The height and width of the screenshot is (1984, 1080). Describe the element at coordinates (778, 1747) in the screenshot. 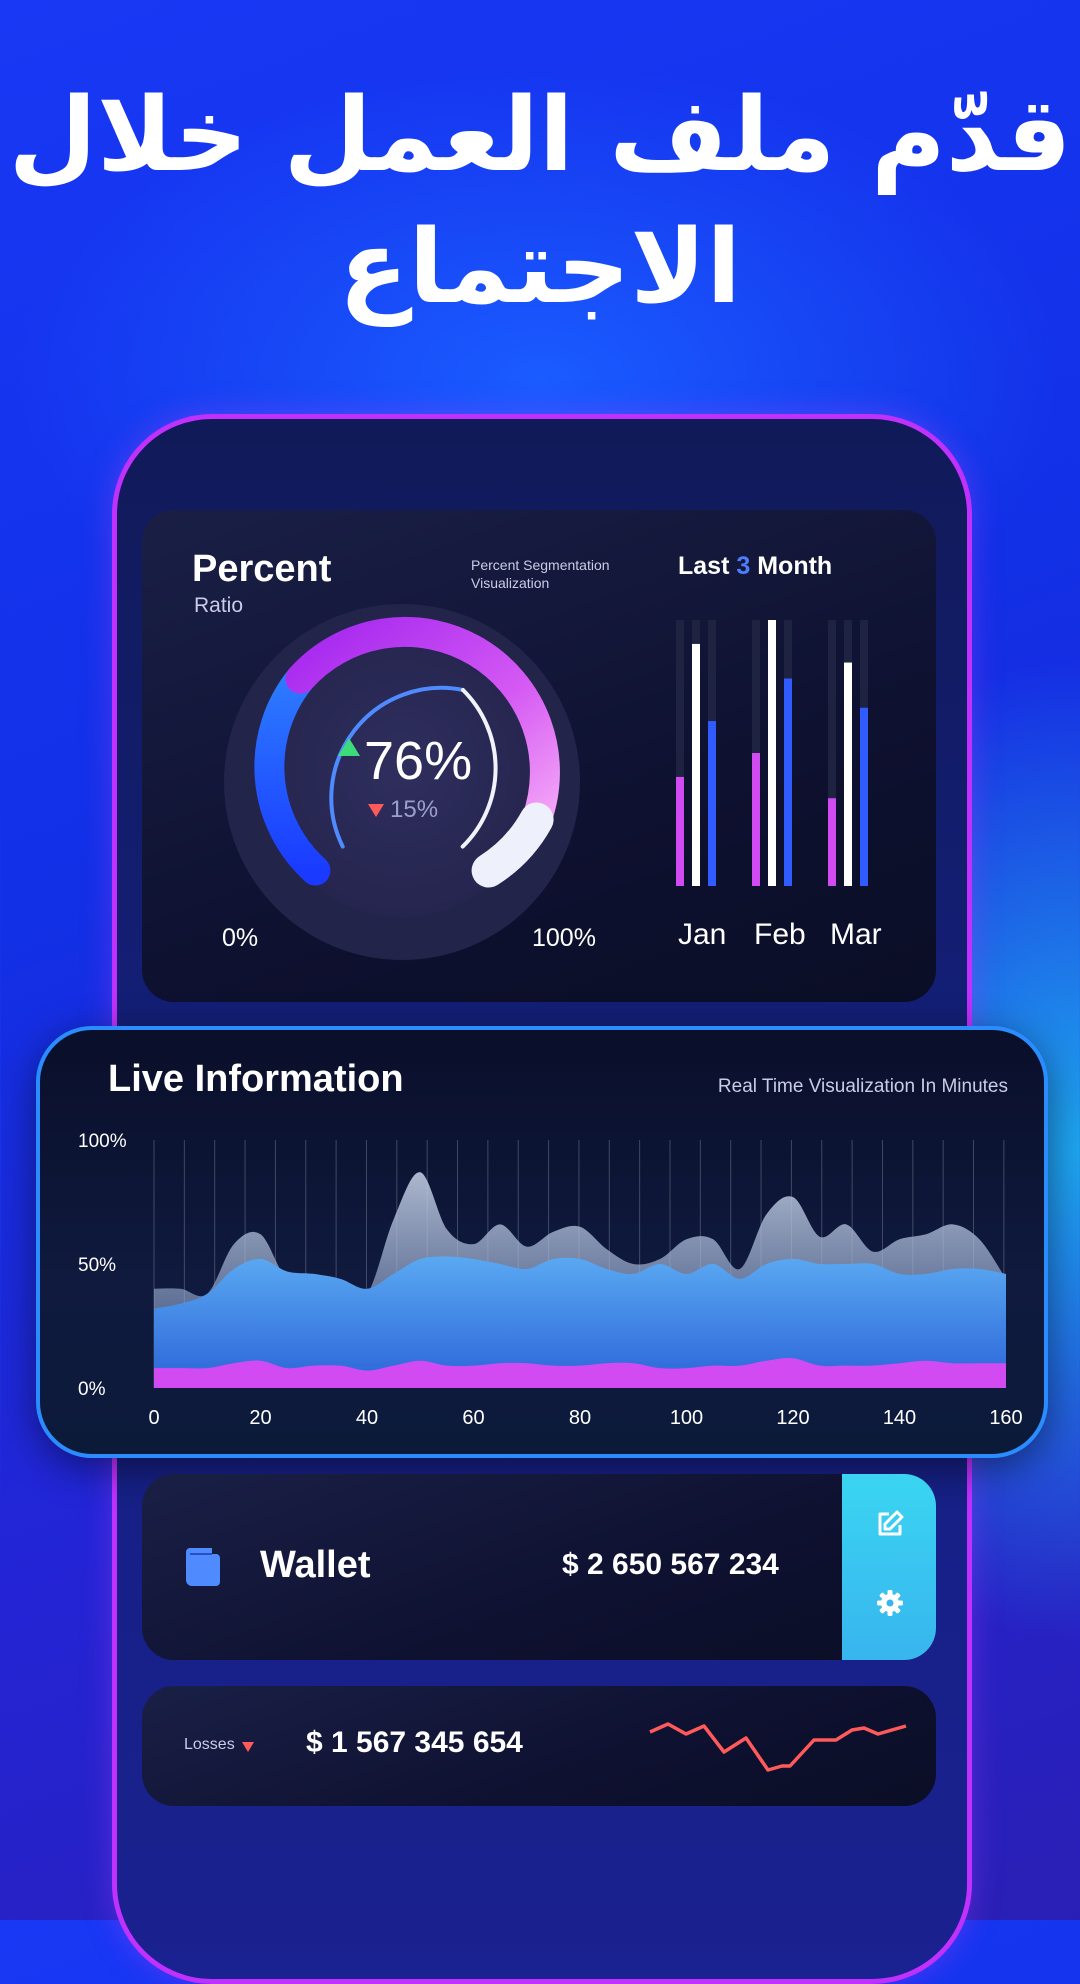

I see `losses-sparkline` at that location.